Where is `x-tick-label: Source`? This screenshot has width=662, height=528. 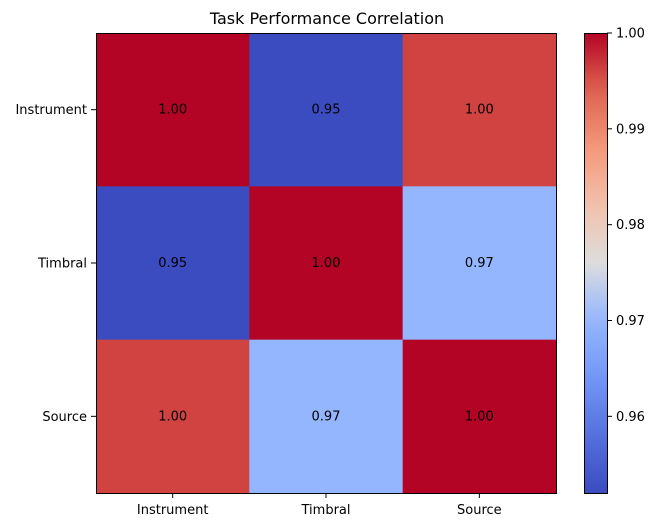
x-tick-label: Source is located at coordinates (479, 510).